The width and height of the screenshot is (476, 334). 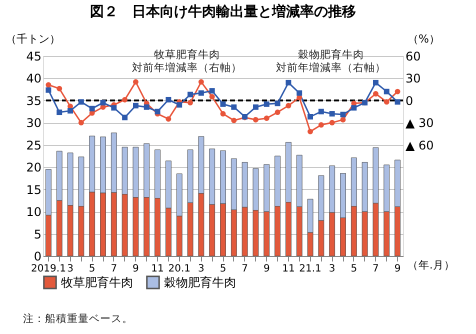 I want to click on x-tick-label: 2019.1, so click(x=48, y=269).